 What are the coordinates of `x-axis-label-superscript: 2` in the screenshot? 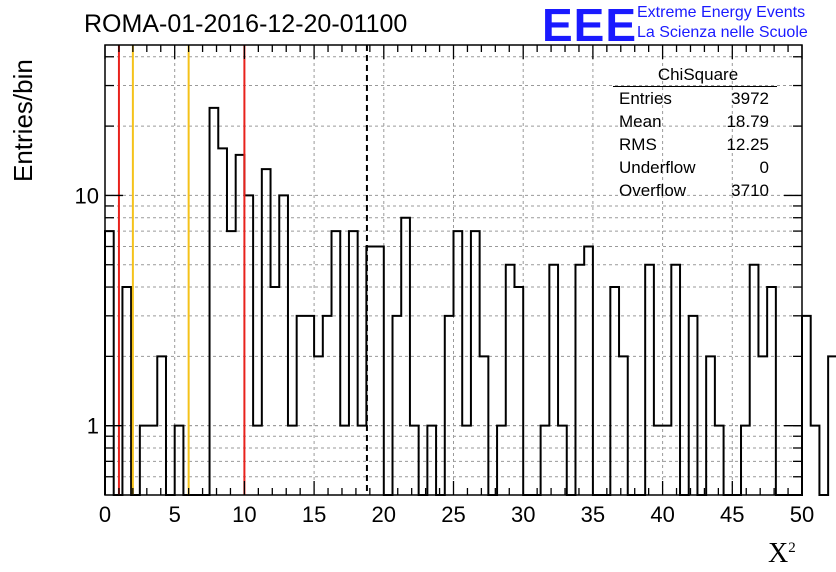 It's located at (792, 548).